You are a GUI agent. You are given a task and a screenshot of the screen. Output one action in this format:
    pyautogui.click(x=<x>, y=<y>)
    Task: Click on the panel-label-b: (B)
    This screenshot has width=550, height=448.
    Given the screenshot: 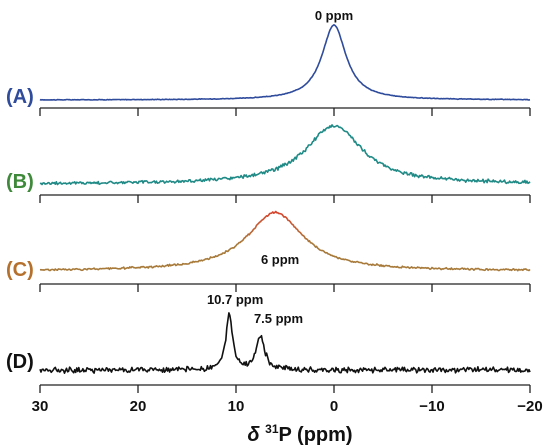 What is the action you would take?
    pyautogui.click(x=20, y=182)
    